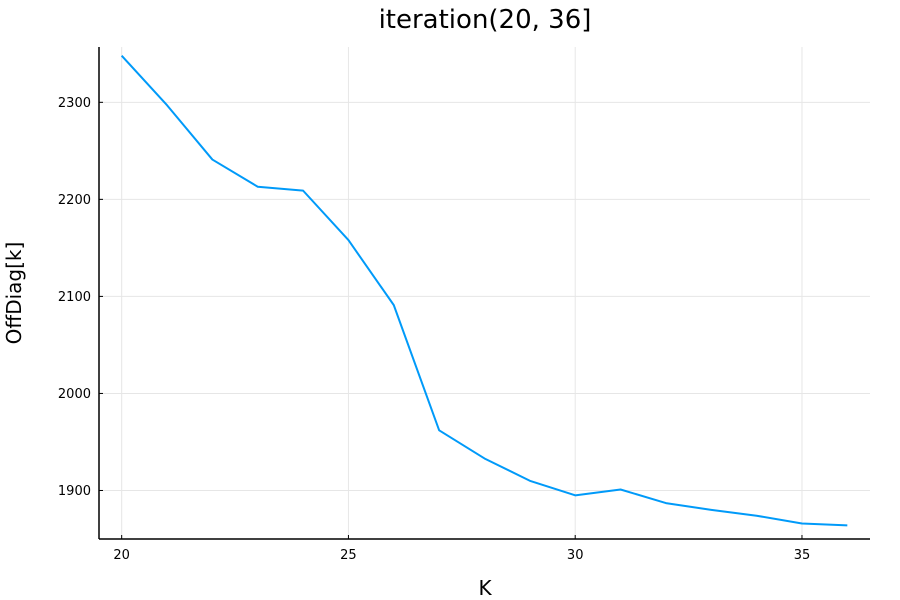 Image resolution: width=900 pixels, height=600 pixels. I want to click on y-axis-title: OffDiag[k], so click(14, 293).